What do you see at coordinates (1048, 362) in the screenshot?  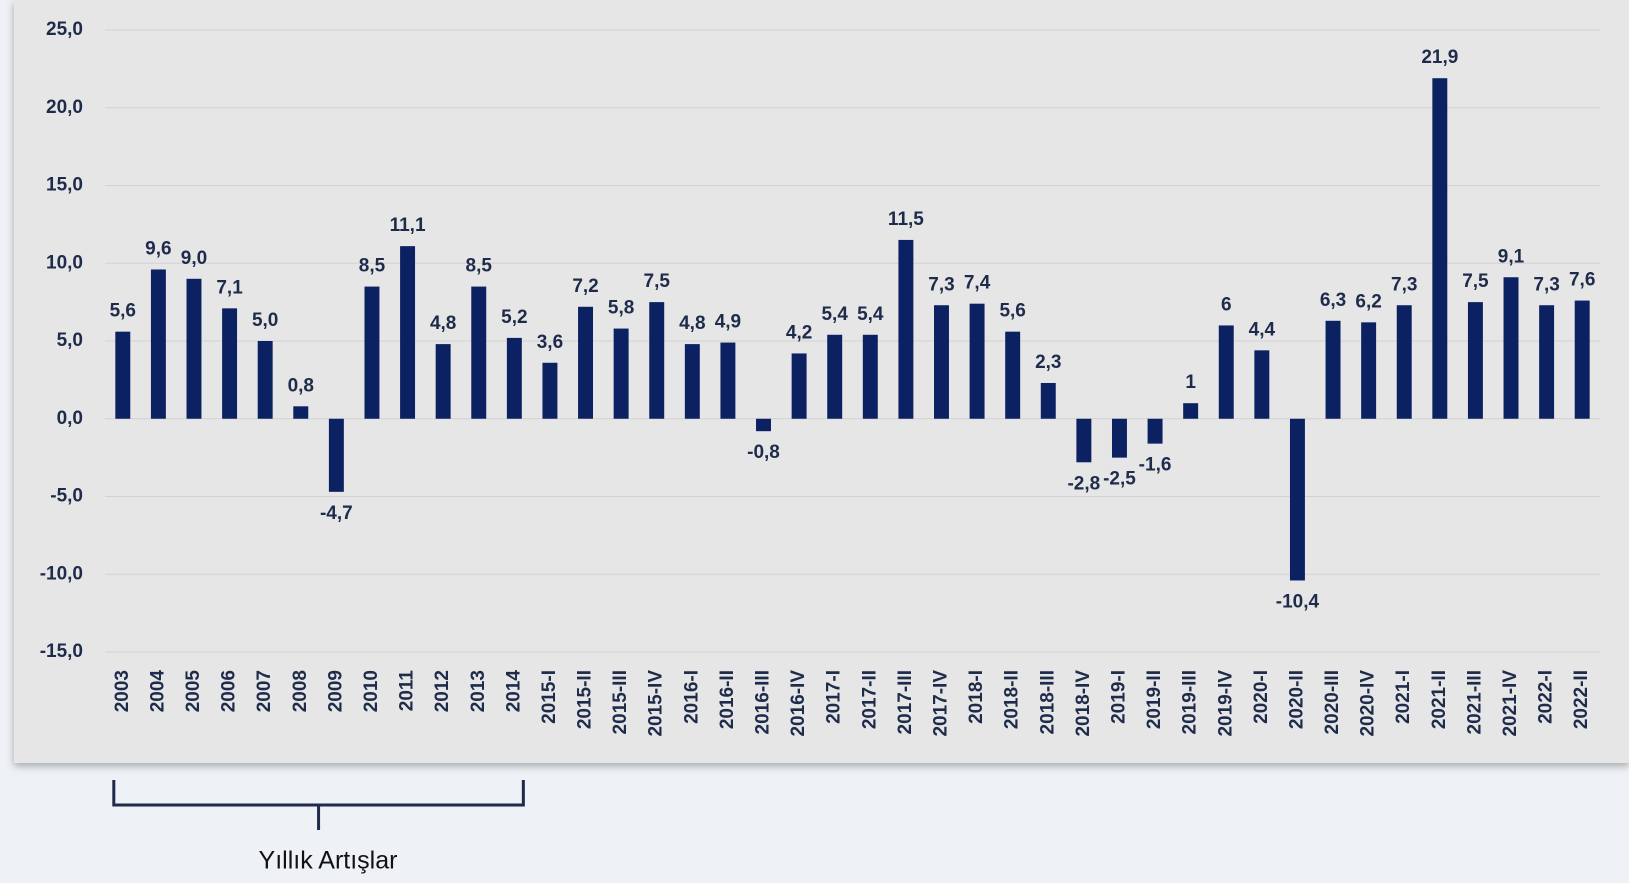 I see `data-label: 2,3` at bounding box center [1048, 362].